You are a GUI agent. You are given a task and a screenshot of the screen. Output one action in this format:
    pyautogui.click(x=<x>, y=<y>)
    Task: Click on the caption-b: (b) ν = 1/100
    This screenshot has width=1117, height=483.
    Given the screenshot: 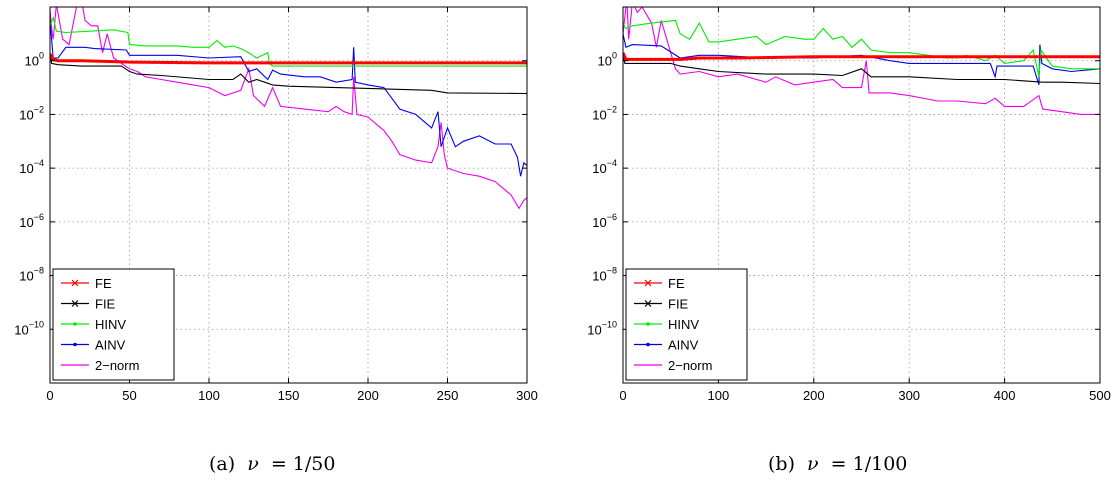 What is the action you would take?
    pyautogui.click(x=837, y=464)
    